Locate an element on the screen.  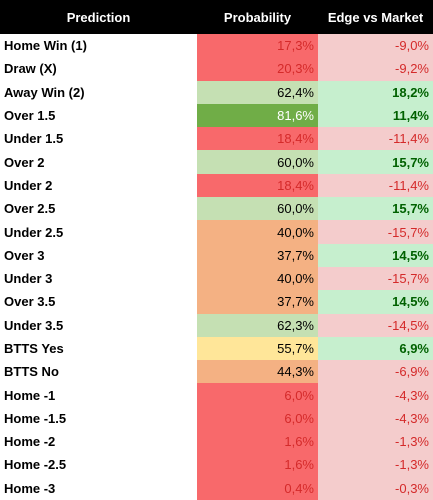
edge-cell: -6,9% is located at coordinates (375, 372).